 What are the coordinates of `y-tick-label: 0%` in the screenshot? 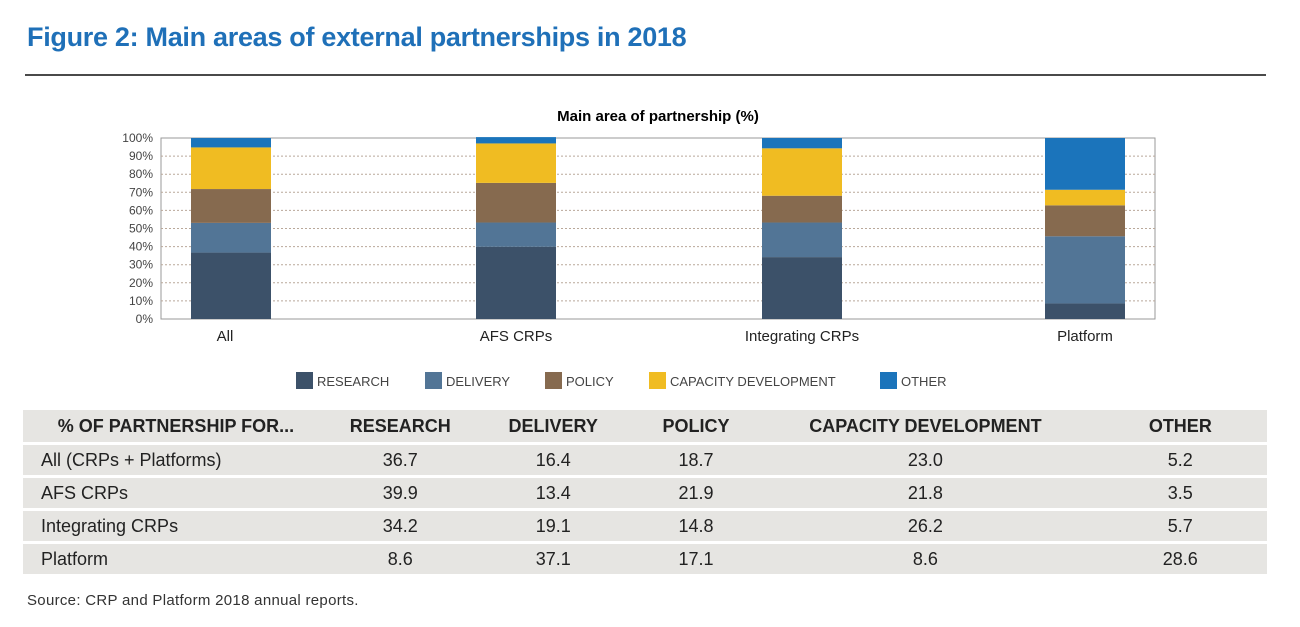 It's located at (145, 319).